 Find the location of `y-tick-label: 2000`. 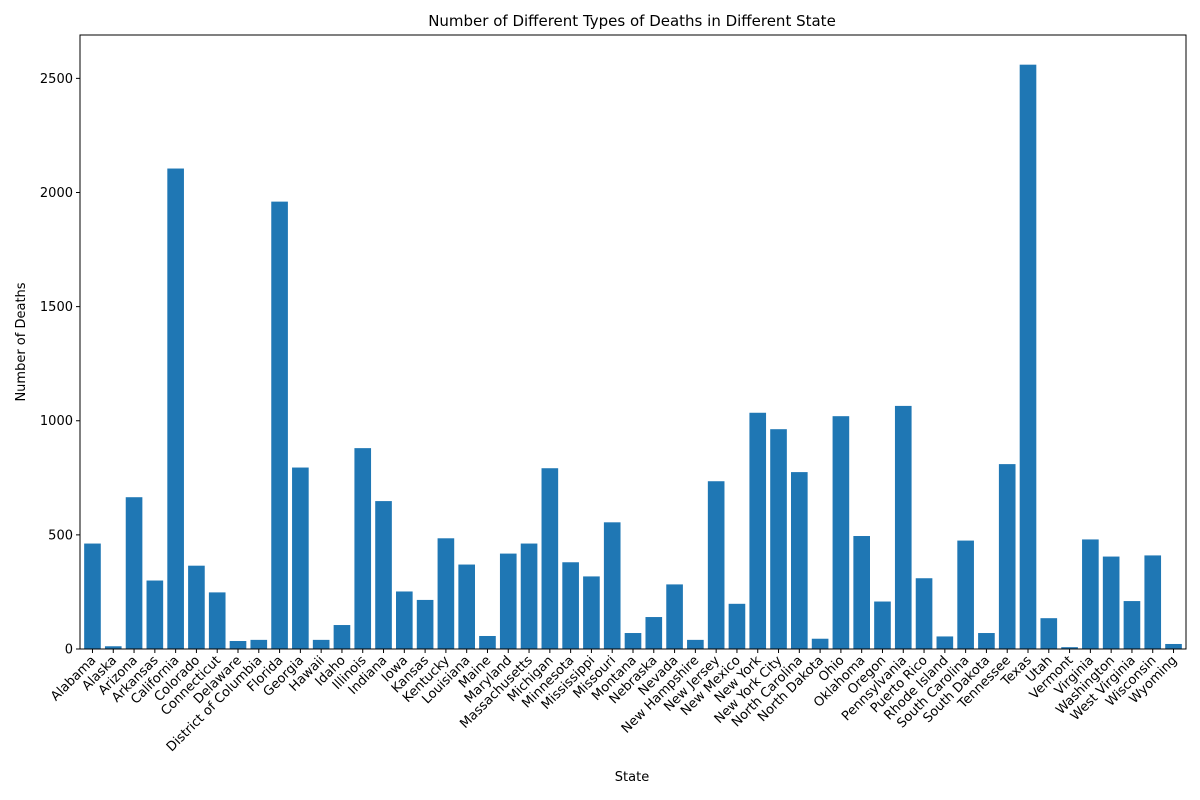

y-tick-label: 2000 is located at coordinates (56, 193).